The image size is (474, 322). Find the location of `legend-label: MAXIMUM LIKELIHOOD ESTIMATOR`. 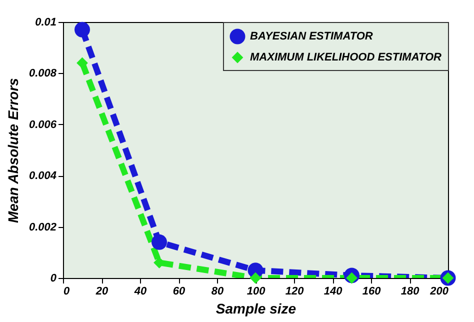

legend-label: MAXIMUM LIKELIHOOD ESTIMATOR is located at coordinates (346, 58).